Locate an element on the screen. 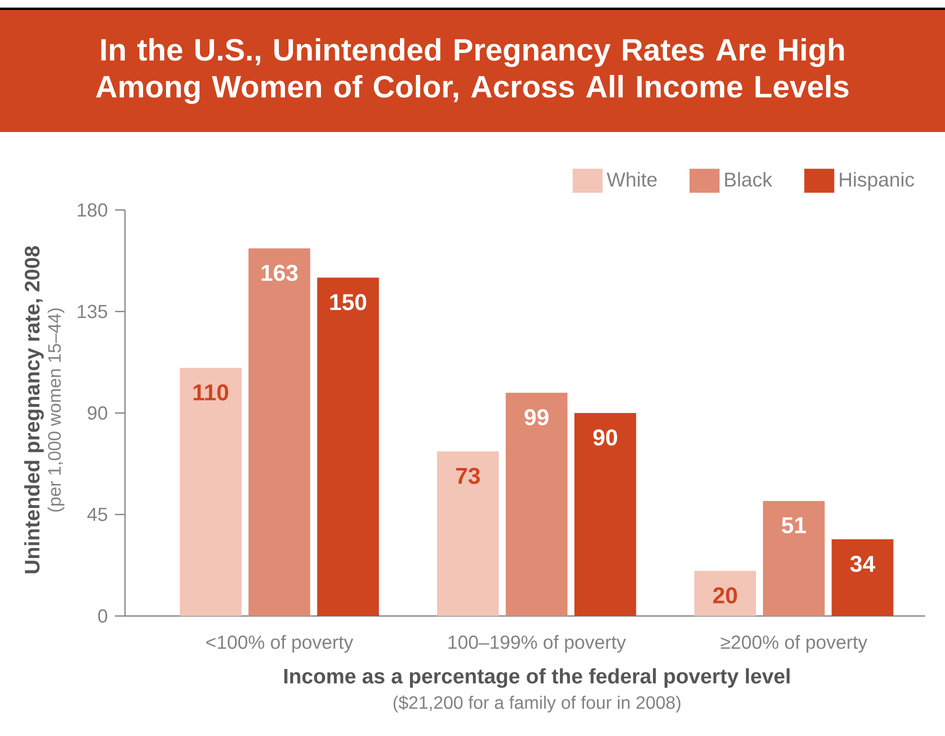  x-tick-label: ≥200% of poverty is located at coordinates (794, 644).